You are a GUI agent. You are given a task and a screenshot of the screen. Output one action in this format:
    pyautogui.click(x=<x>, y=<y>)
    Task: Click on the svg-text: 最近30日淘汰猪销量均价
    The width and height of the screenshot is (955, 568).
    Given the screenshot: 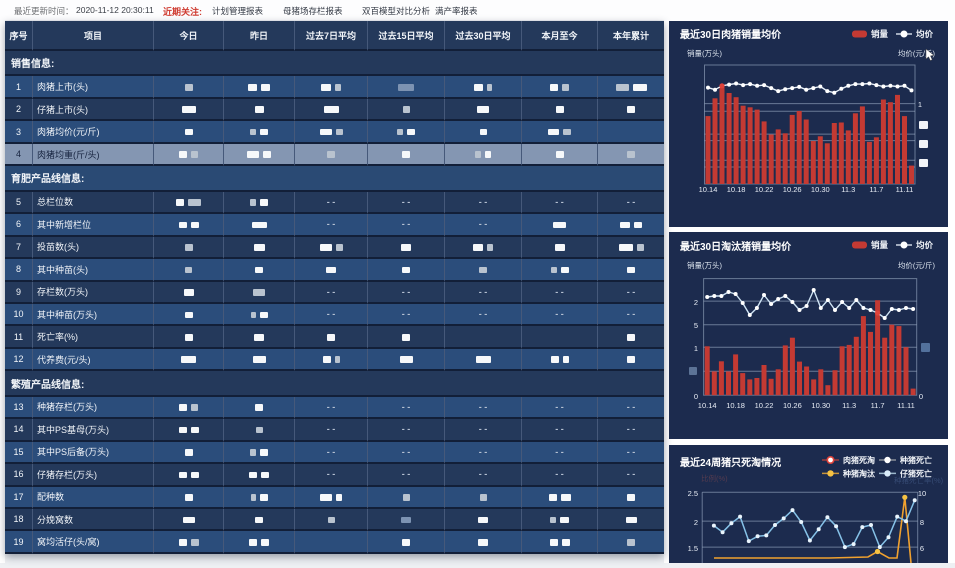 What is the action you would take?
    pyautogui.click(x=736, y=246)
    